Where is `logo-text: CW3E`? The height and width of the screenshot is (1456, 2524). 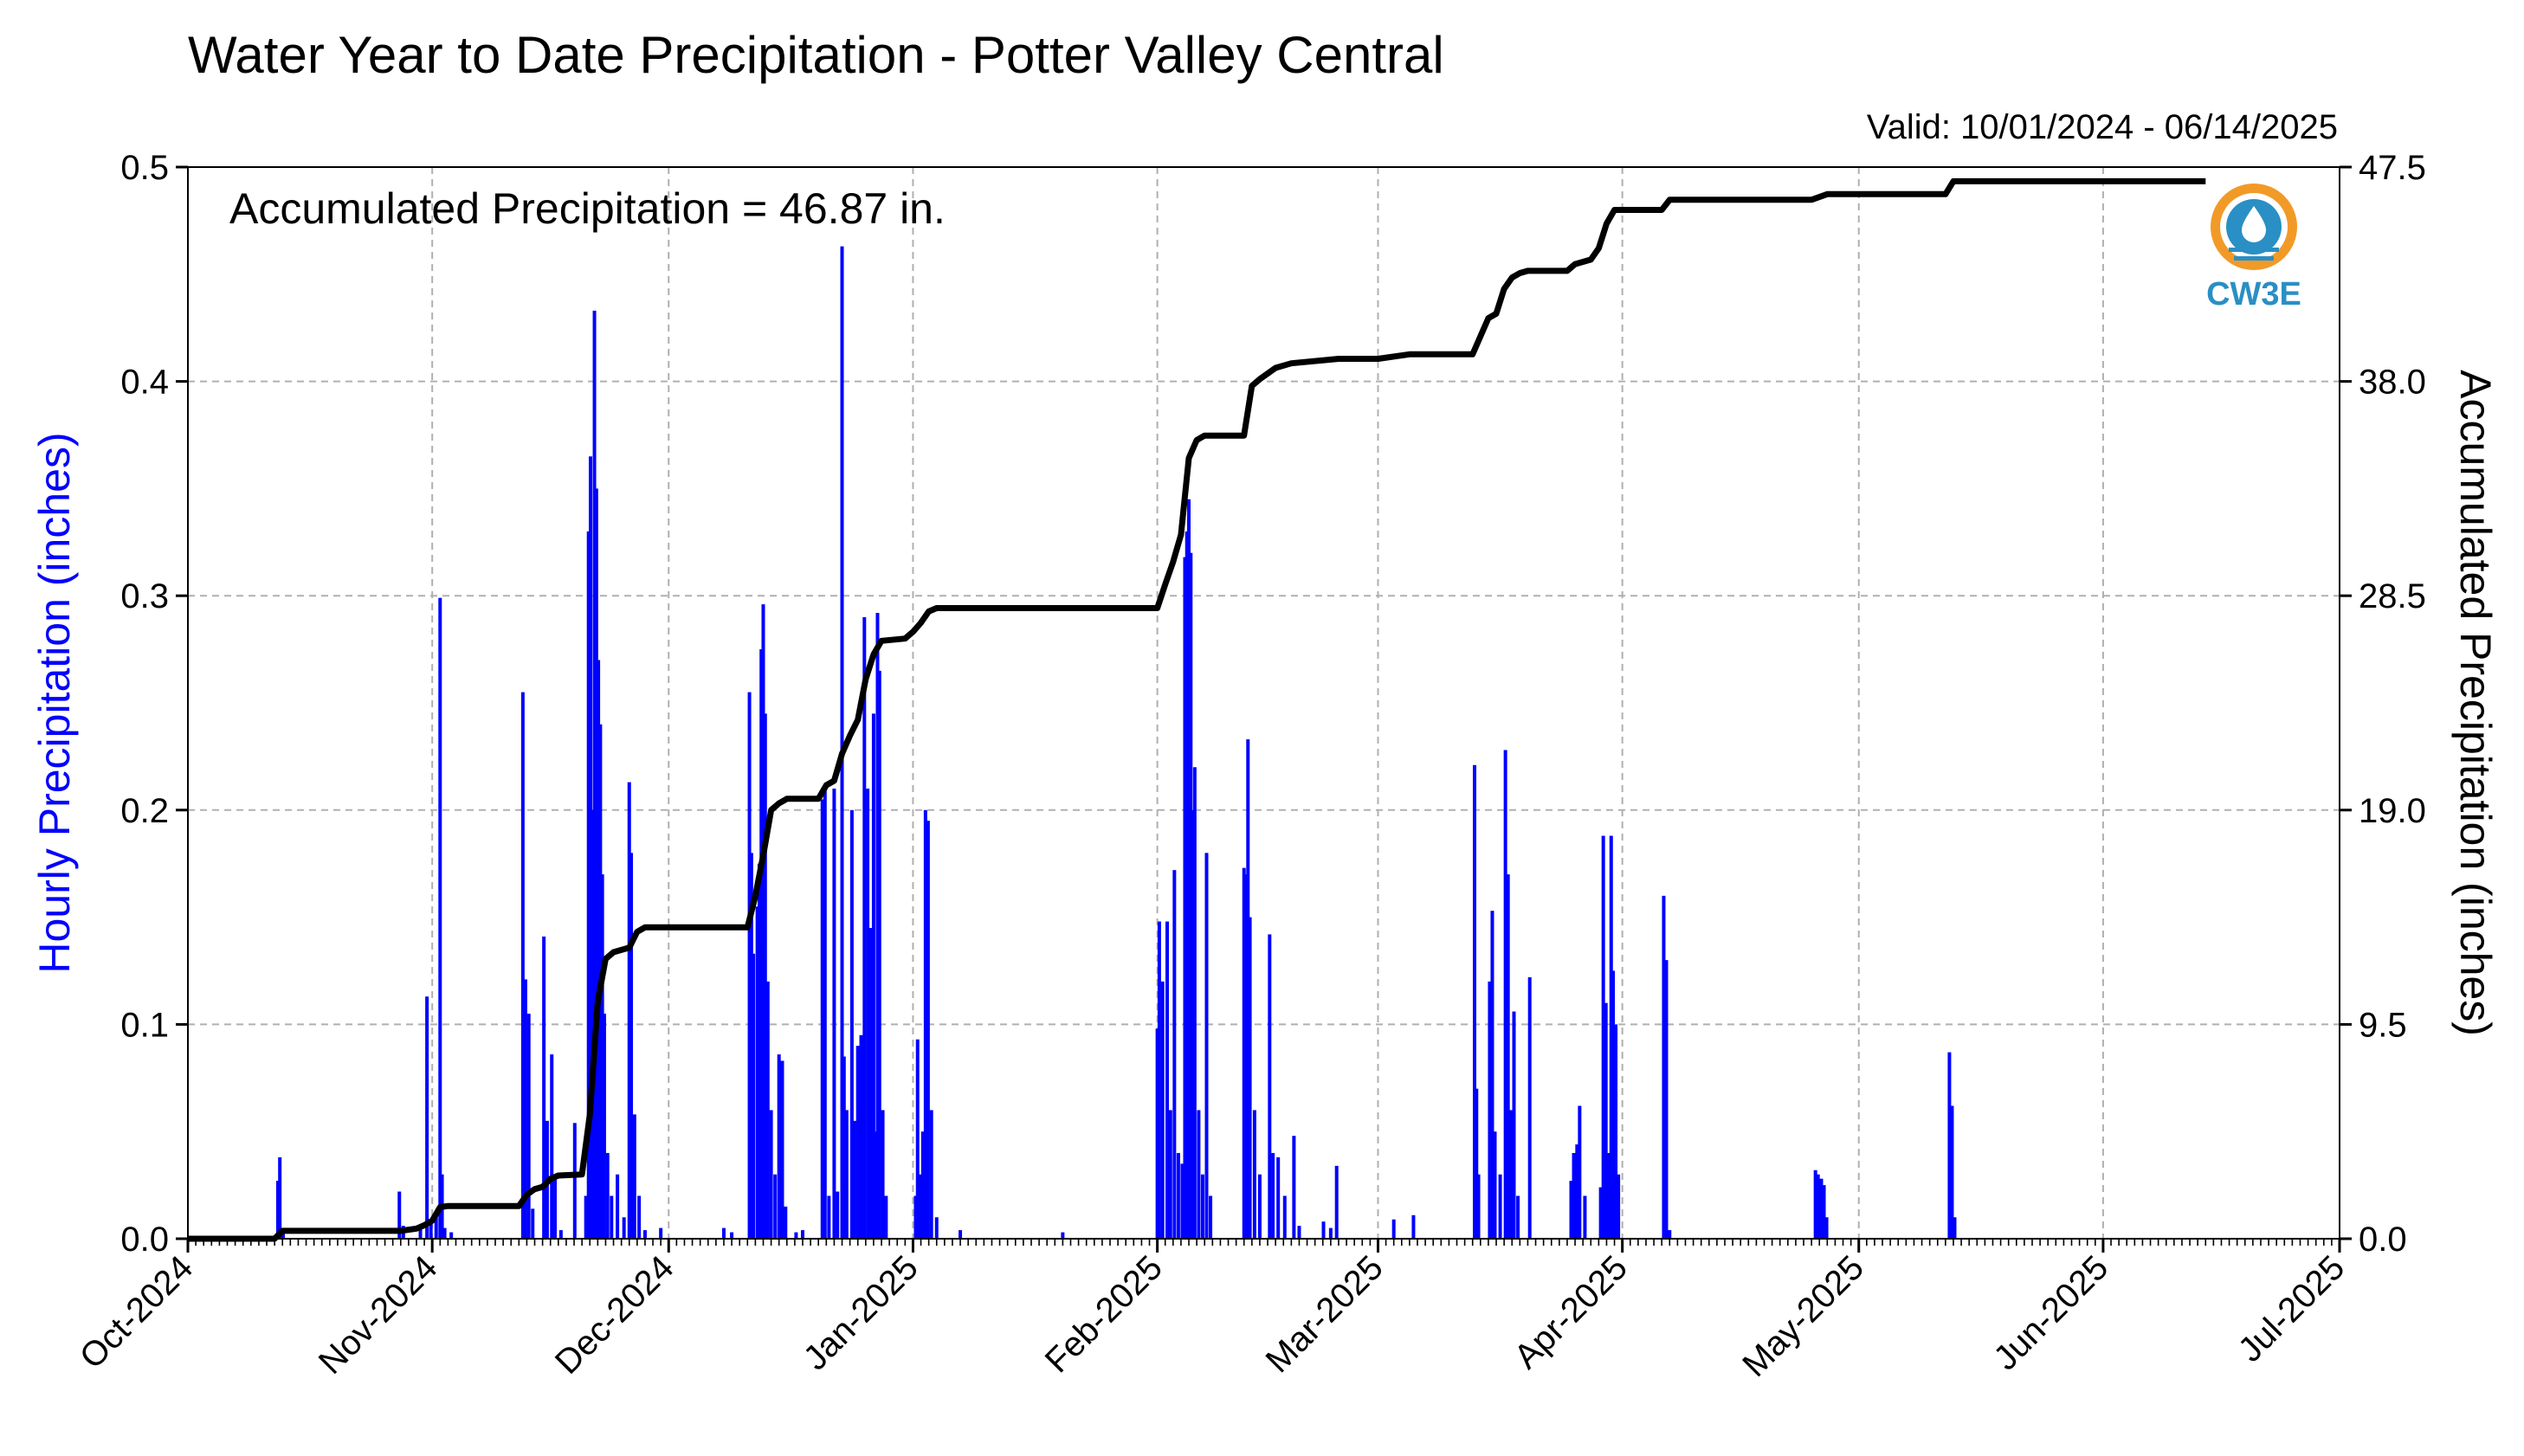
logo-text: CW3E is located at coordinates (2253, 294).